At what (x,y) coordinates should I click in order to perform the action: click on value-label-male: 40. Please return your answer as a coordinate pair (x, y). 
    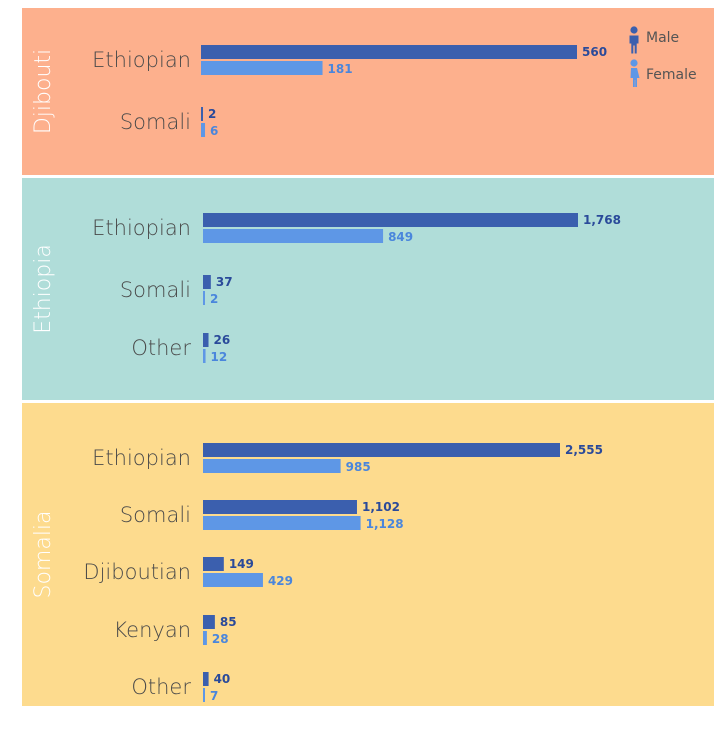
    Looking at the image, I should click on (222, 679).